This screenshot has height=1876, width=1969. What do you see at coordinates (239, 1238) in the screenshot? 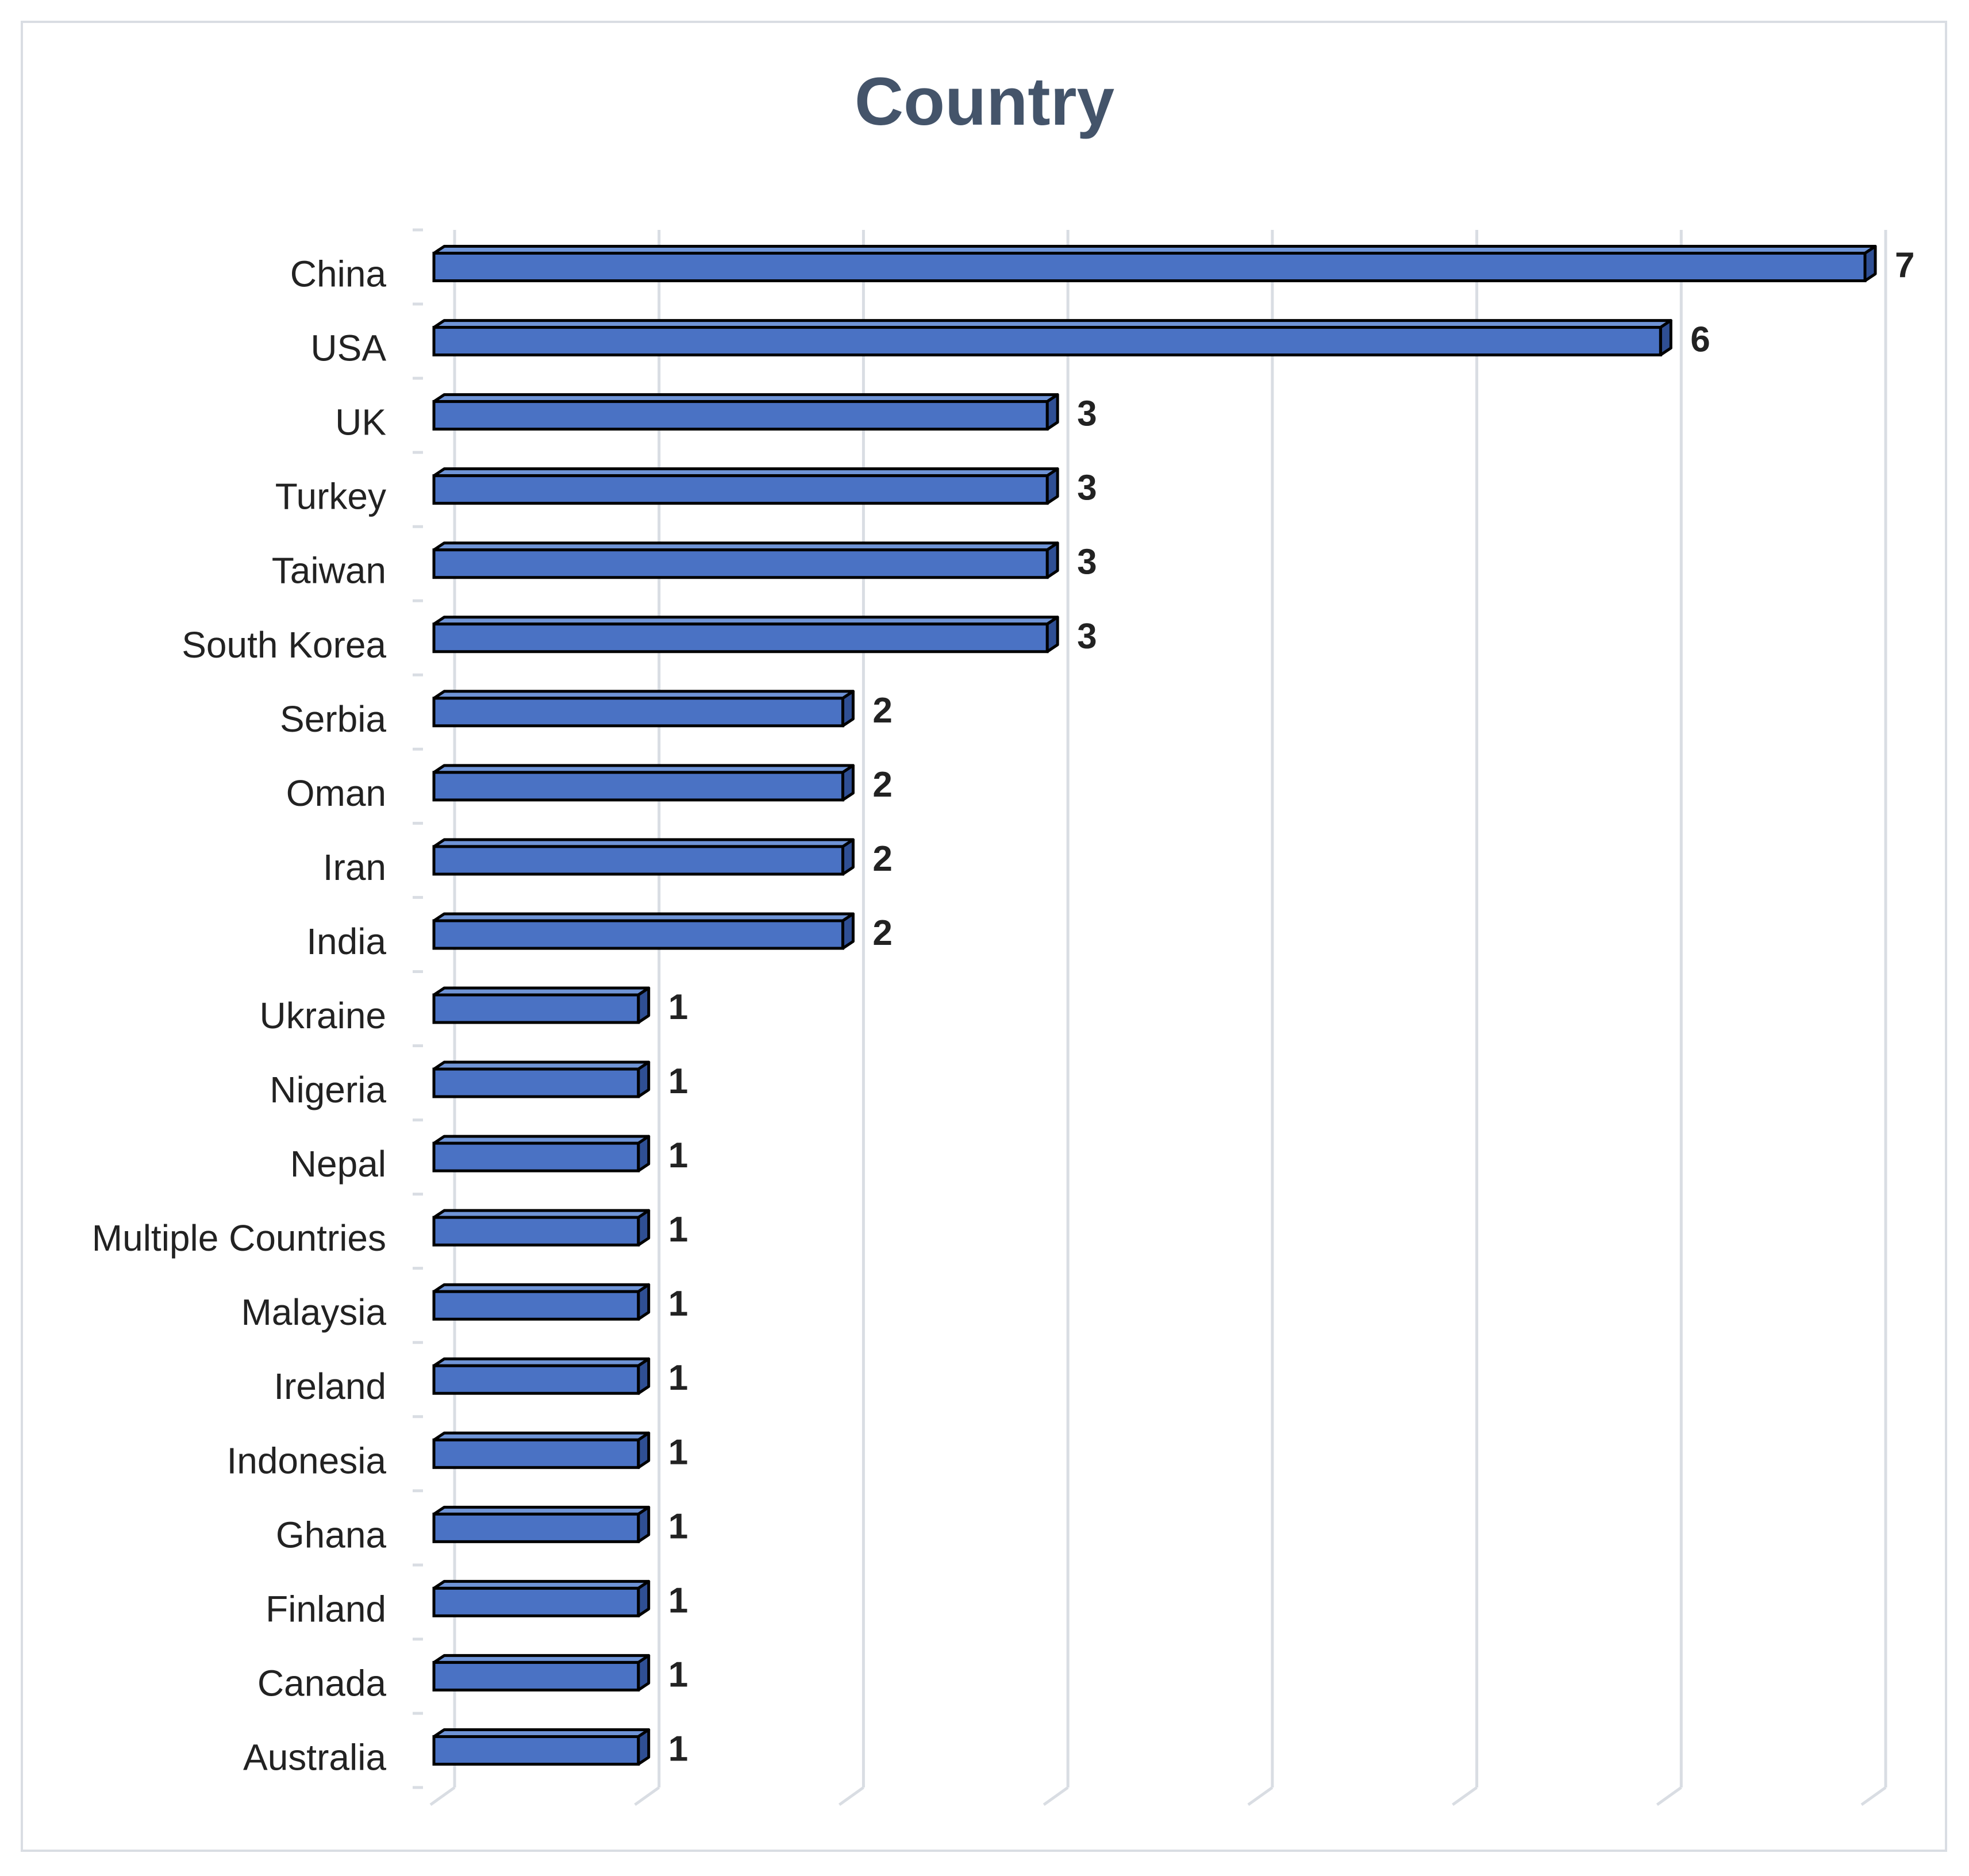
I see `category-label: Multiple Countries` at bounding box center [239, 1238].